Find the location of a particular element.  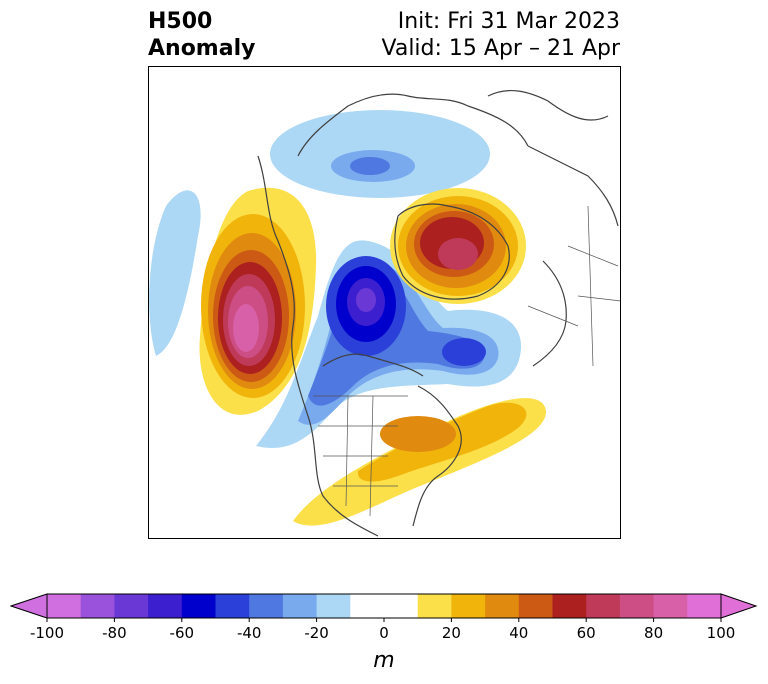

trough-arctic-canada is located at coordinates (389, 344).